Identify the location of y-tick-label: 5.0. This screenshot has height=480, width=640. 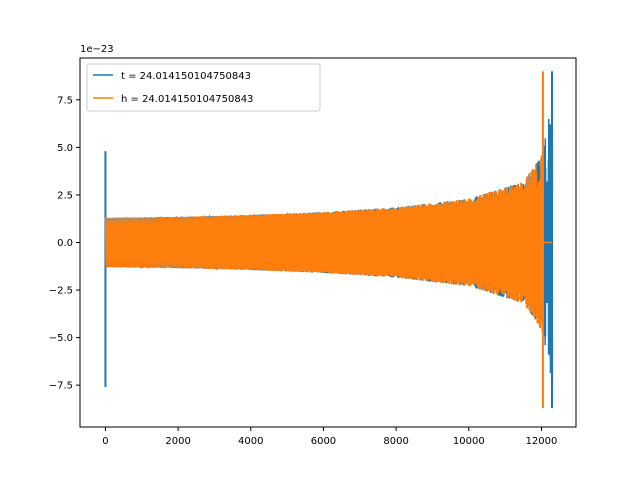
(65, 148).